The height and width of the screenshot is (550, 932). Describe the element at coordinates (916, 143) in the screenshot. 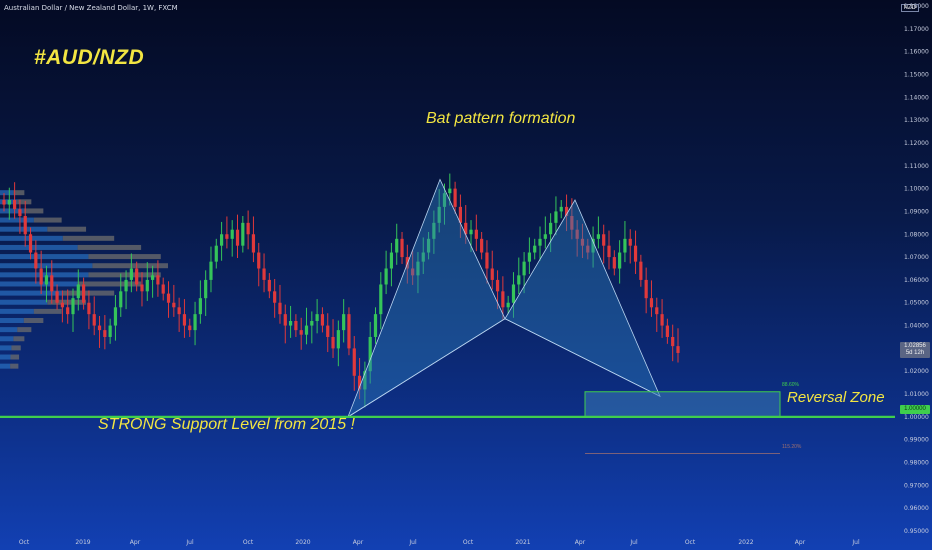

I see `y-tick-label: 1.12000` at that location.